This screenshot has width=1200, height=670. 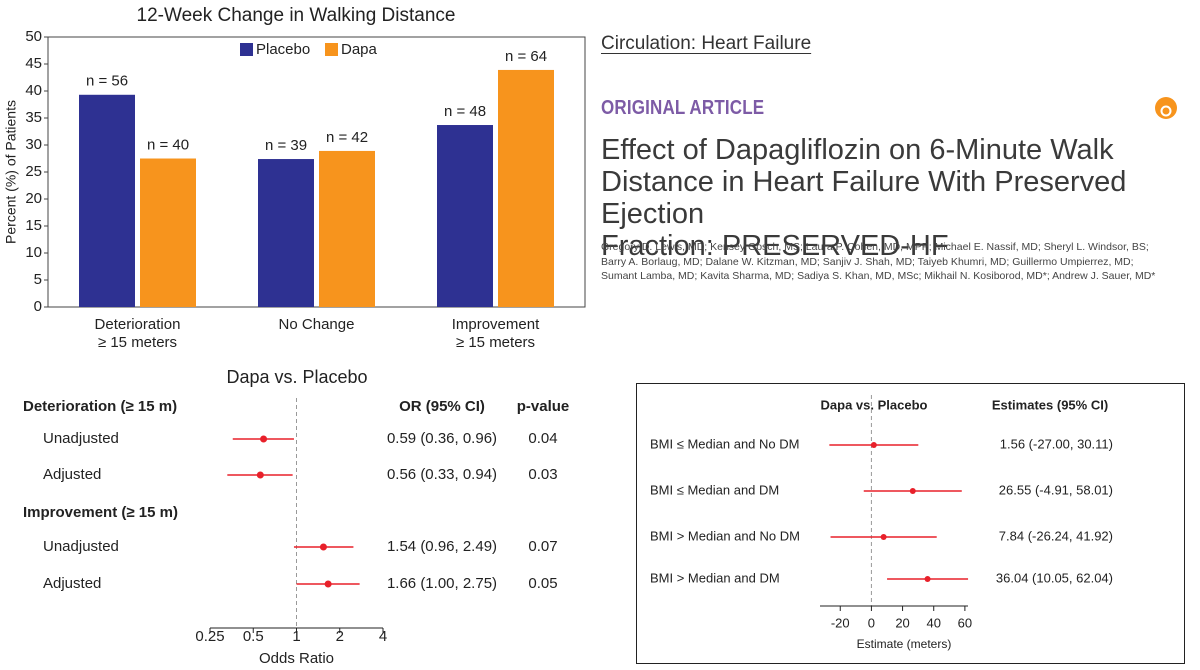 I want to click on n-label: n = 56, so click(x=107, y=81).